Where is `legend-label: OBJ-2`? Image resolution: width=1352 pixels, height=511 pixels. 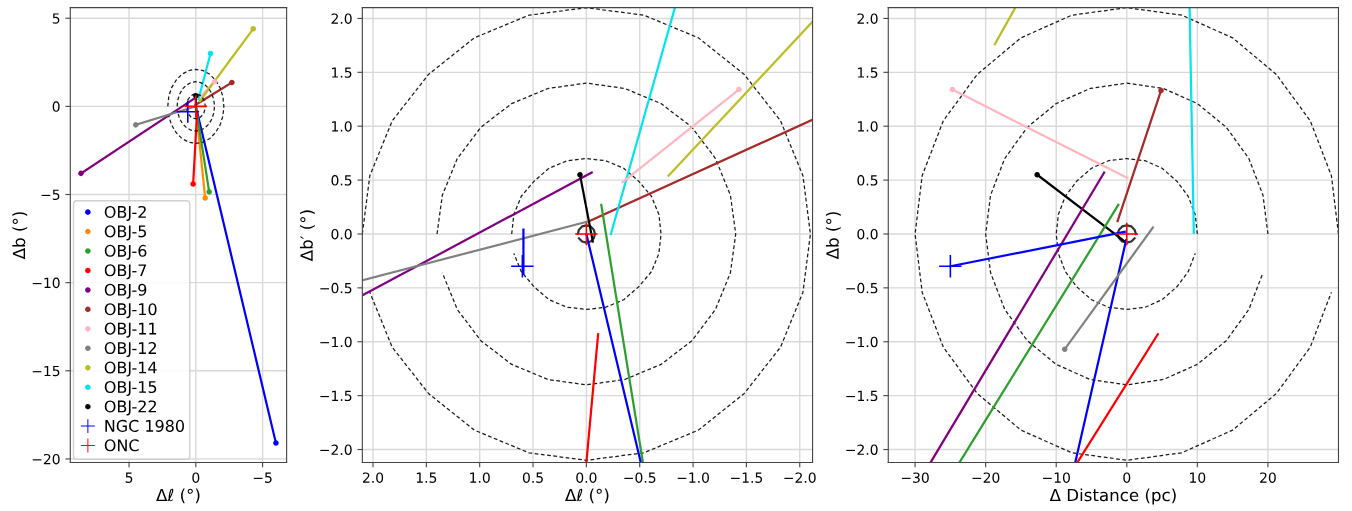
legend-label: OBJ-2 is located at coordinates (125, 213).